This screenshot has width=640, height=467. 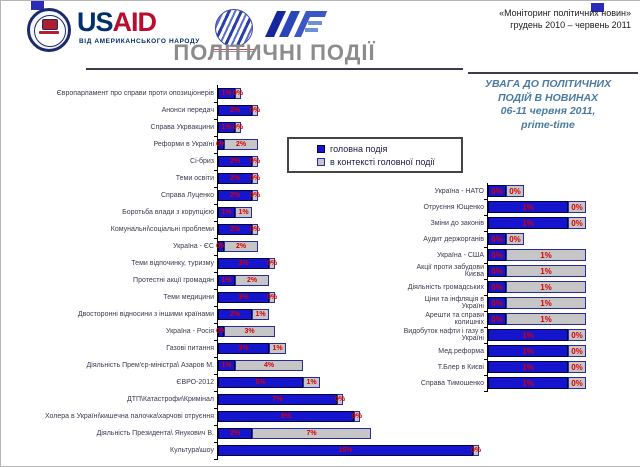 What do you see at coordinates (352, 332) in the screenshot?
I see `row-plot-area: 0% 3%` at bounding box center [352, 332].